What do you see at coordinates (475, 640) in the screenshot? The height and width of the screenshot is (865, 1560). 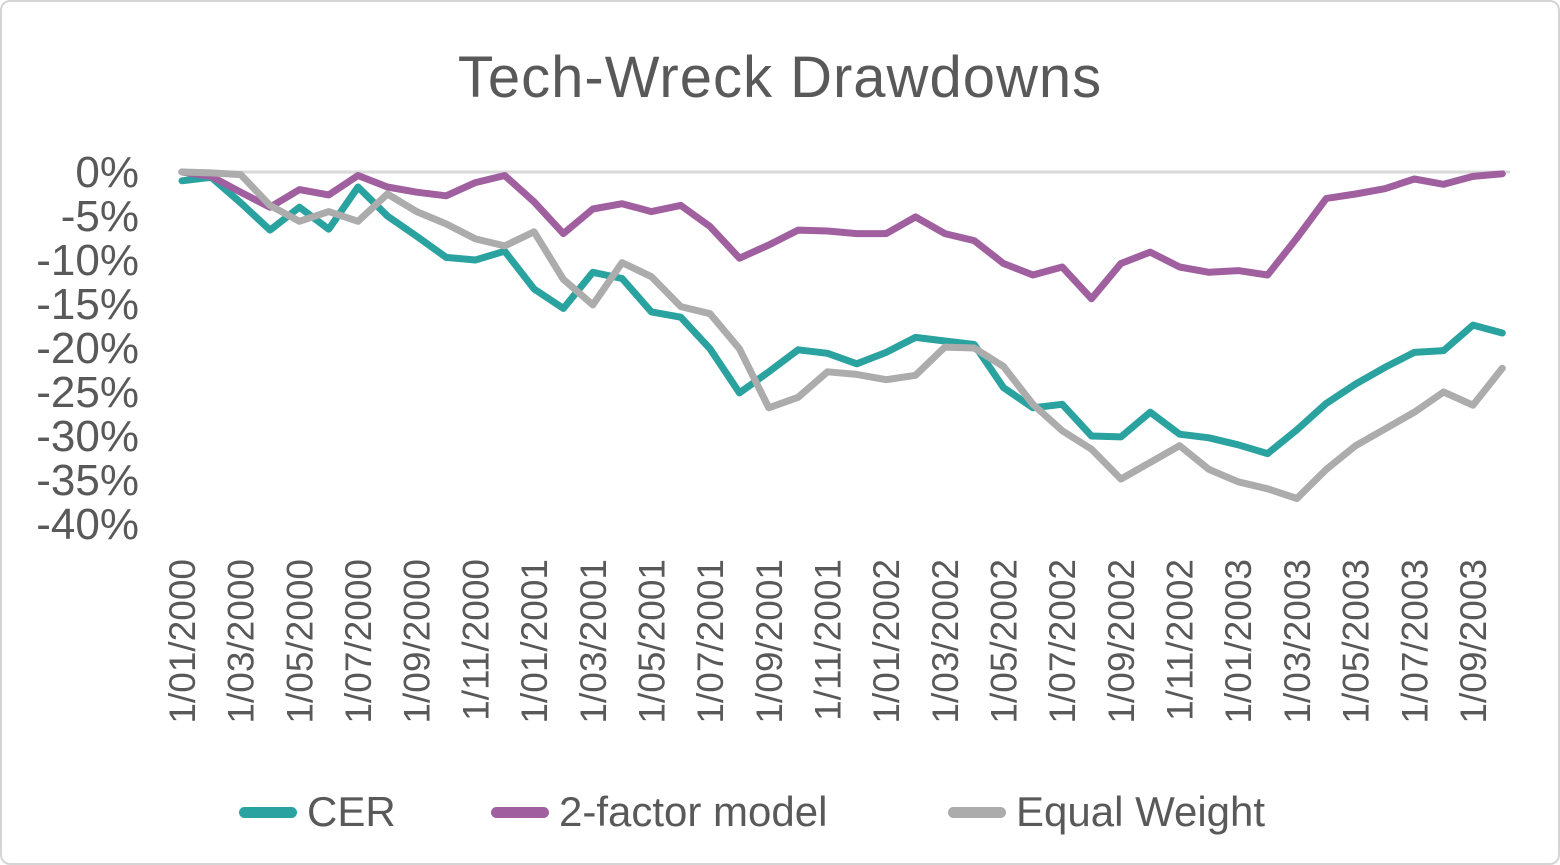 I see `x-tick-label: 1/11/2000` at bounding box center [475, 640].